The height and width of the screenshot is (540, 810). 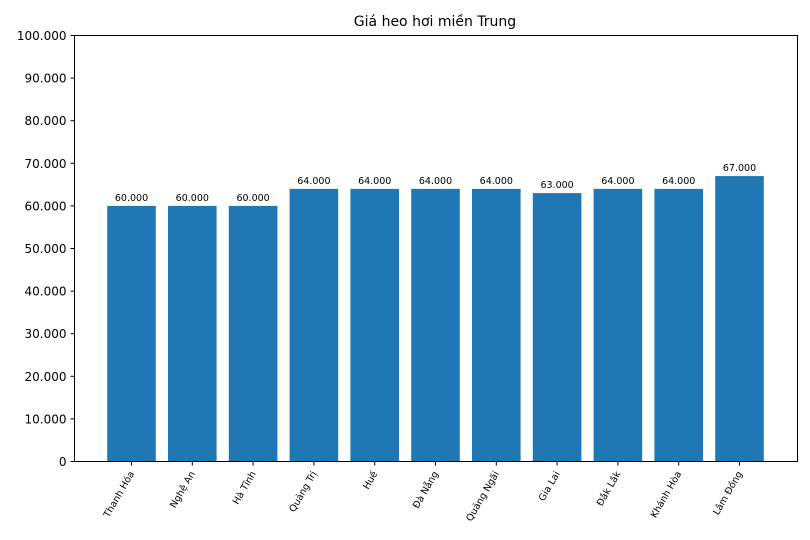 What do you see at coordinates (46, 121) in the screenshot?
I see `y-tick-label: 80.000` at bounding box center [46, 121].